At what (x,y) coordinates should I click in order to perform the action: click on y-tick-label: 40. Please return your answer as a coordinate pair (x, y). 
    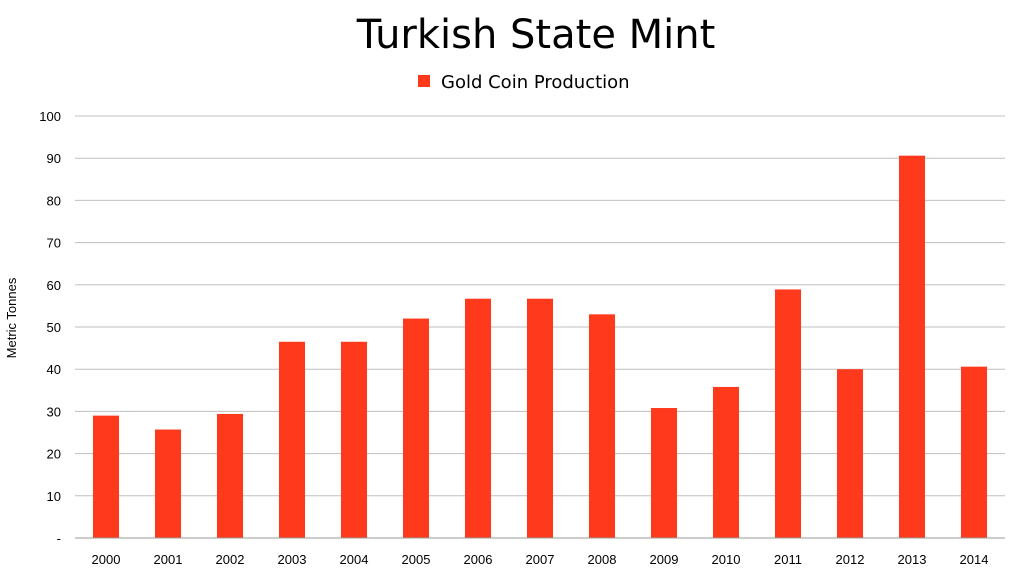
    Looking at the image, I should click on (54, 369).